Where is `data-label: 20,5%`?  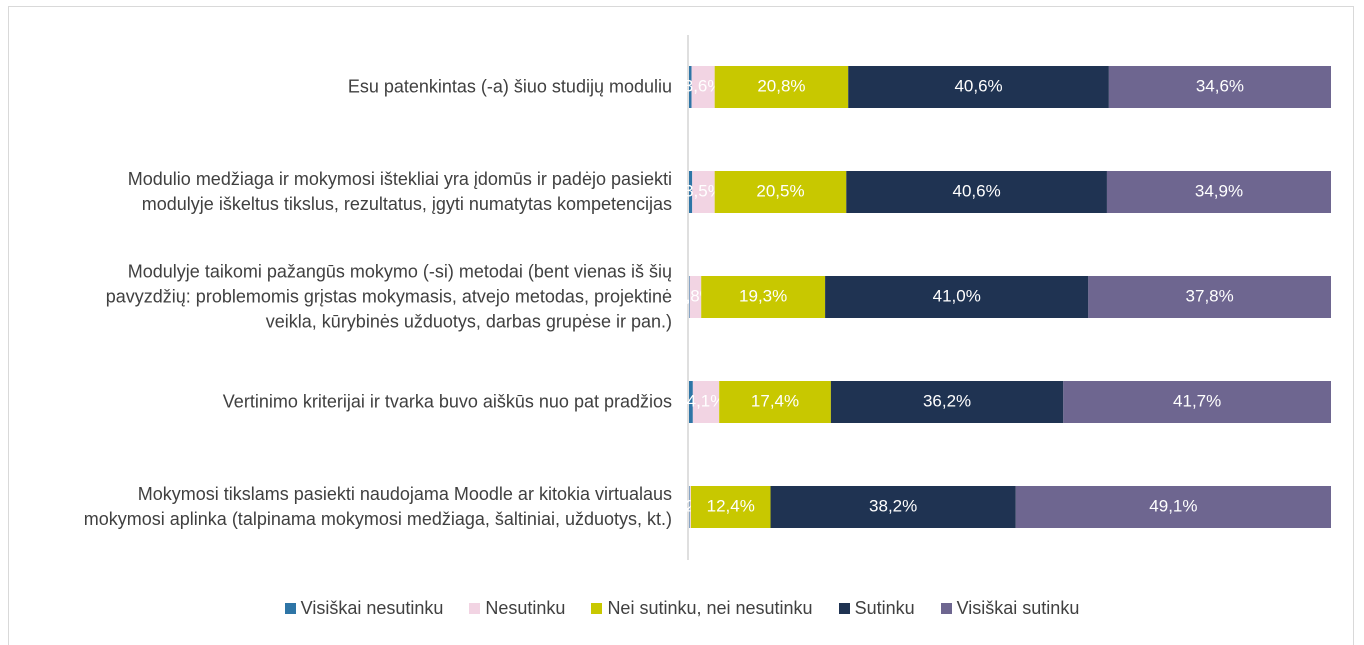 data-label: 20,5% is located at coordinates (780, 190).